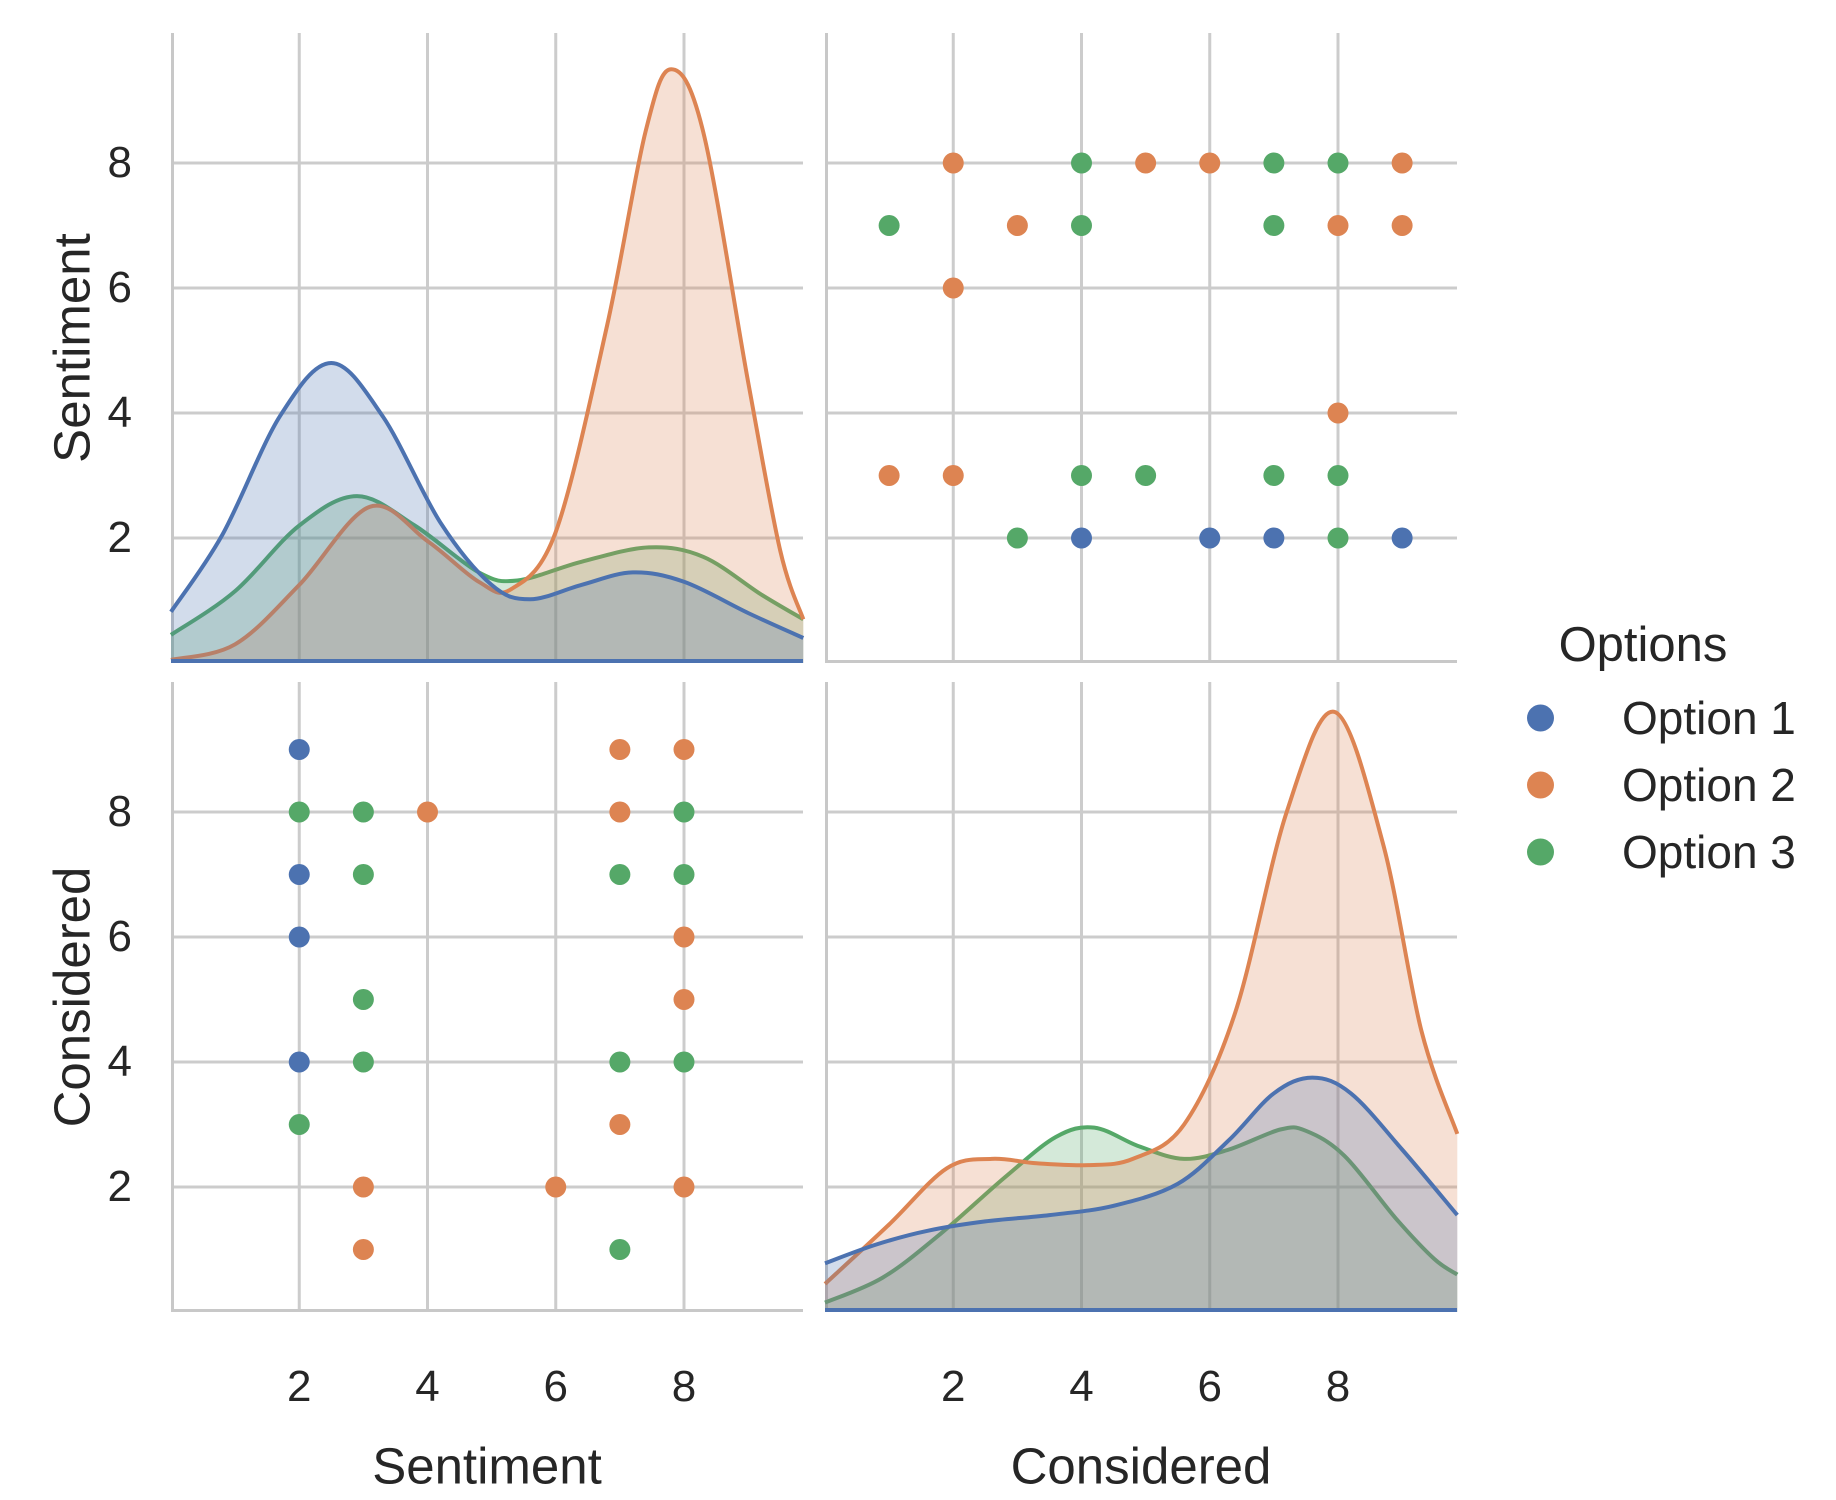 The height and width of the screenshot is (1500, 1836). What do you see at coordinates (487, 997) in the screenshot?
I see `panel-considered-vs-sentiment-scatter` at bounding box center [487, 997].